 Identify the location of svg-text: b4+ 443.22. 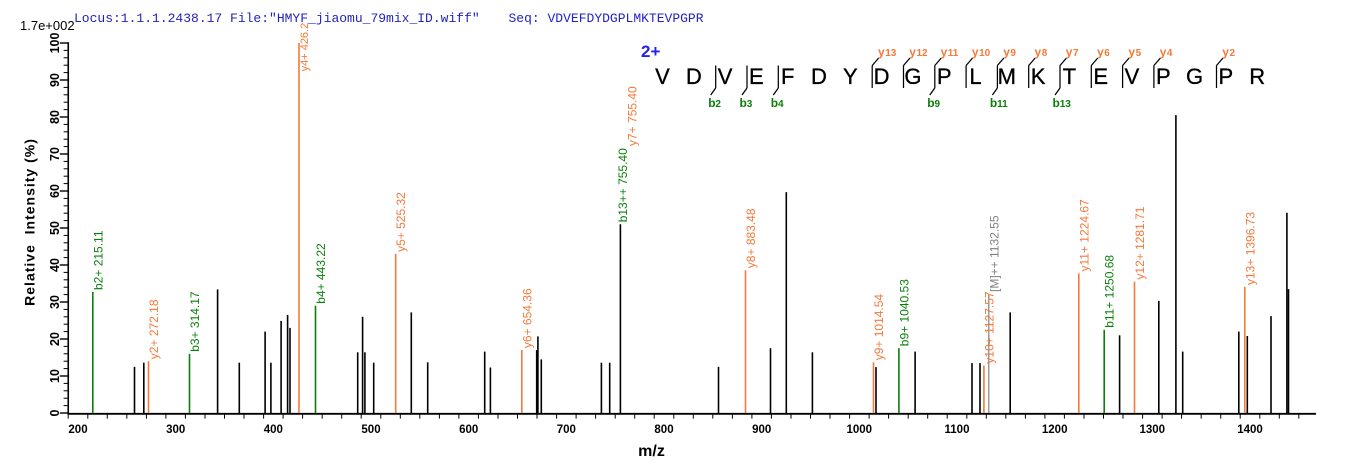
(321, 273).